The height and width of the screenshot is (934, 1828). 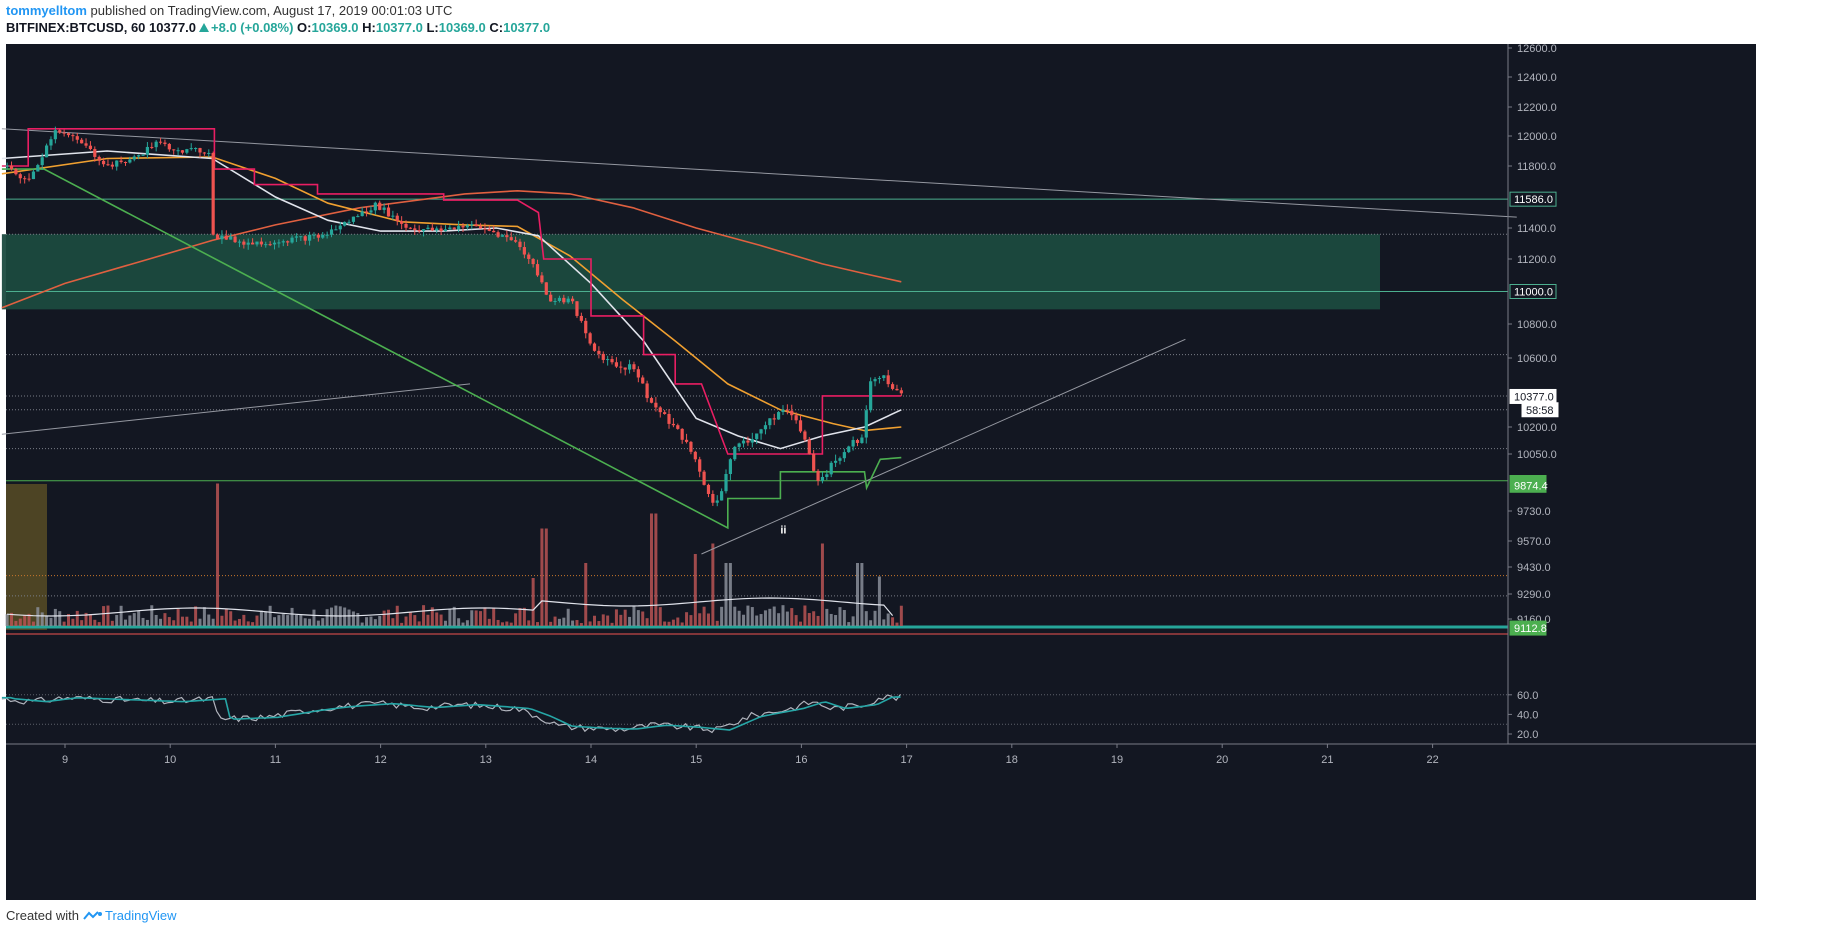 I want to click on time-tick-label-12: 21, so click(x=1327, y=760).